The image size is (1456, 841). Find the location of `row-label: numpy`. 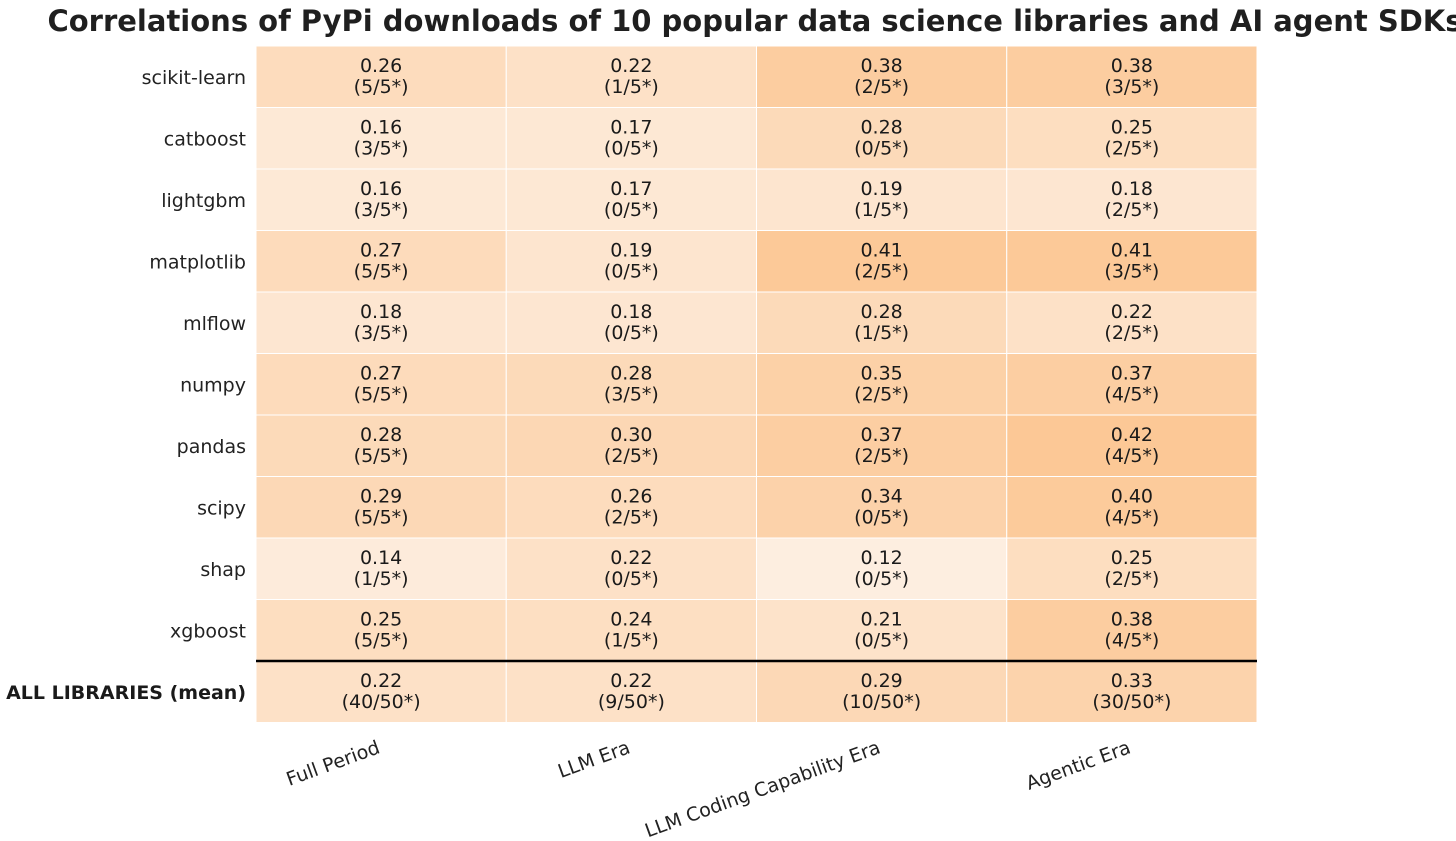

row-label: numpy is located at coordinates (213, 385).